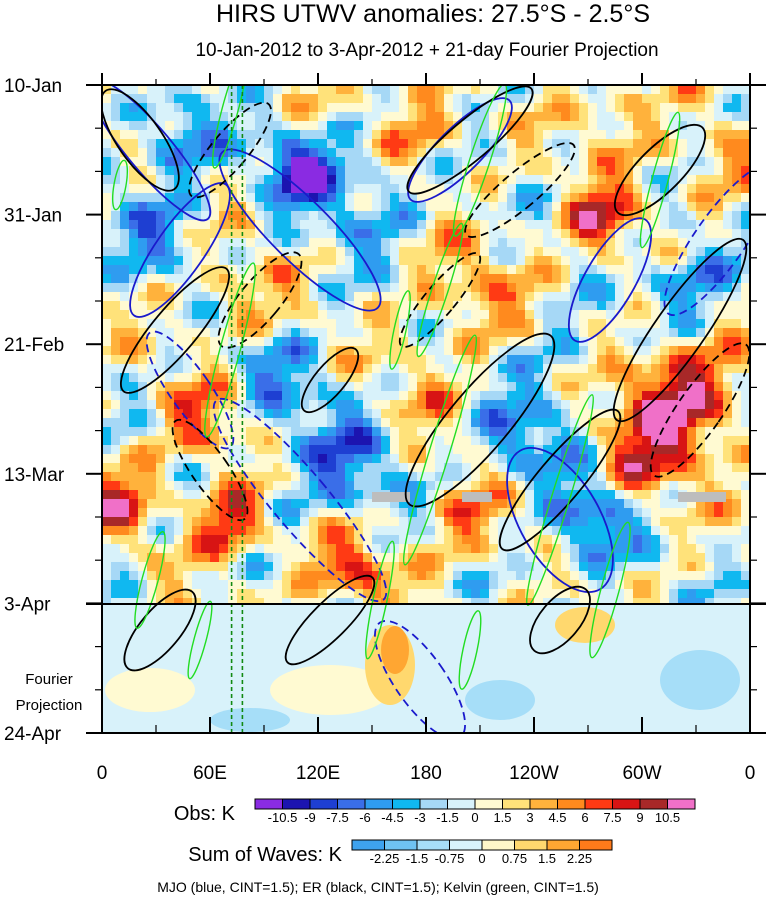 The width and height of the screenshot is (770, 899). What do you see at coordinates (210, 773) in the screenshot?
I see `x-tick-label: 60E` at bounding box center [210, 773].